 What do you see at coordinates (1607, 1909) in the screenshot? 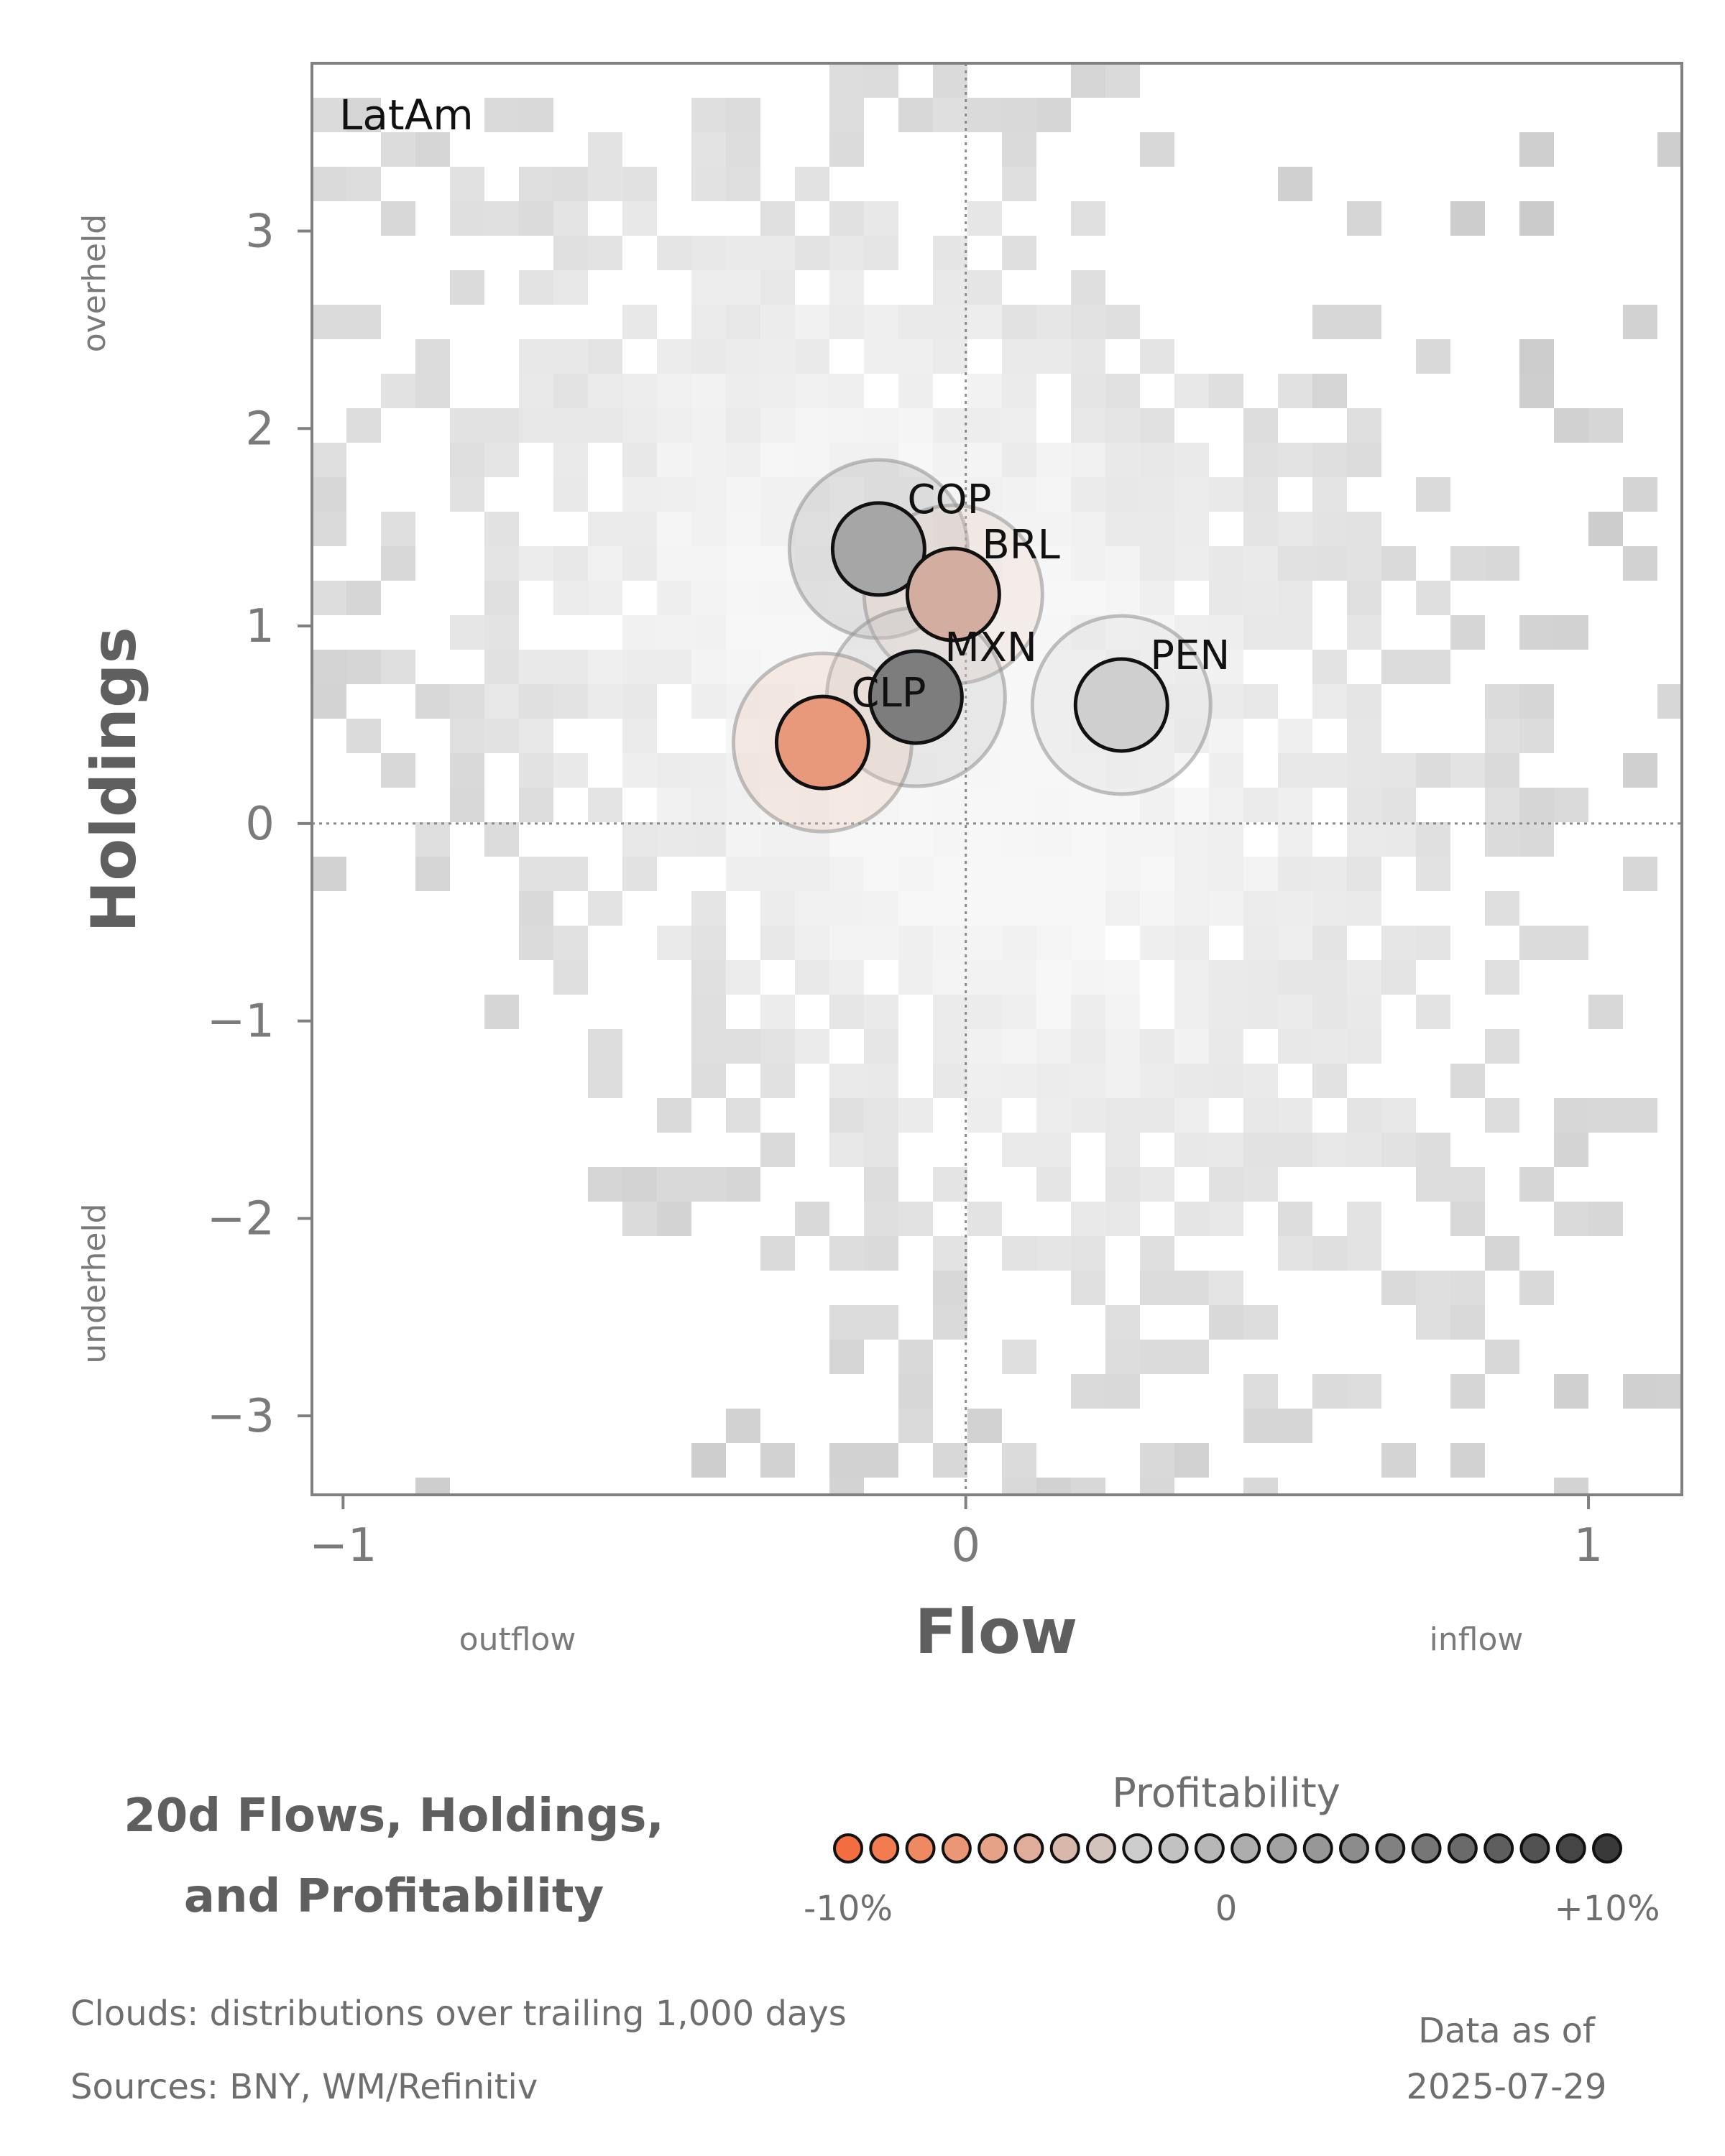
I see `legend-tick-high: +10%` at bounding box center [1607, 1909].